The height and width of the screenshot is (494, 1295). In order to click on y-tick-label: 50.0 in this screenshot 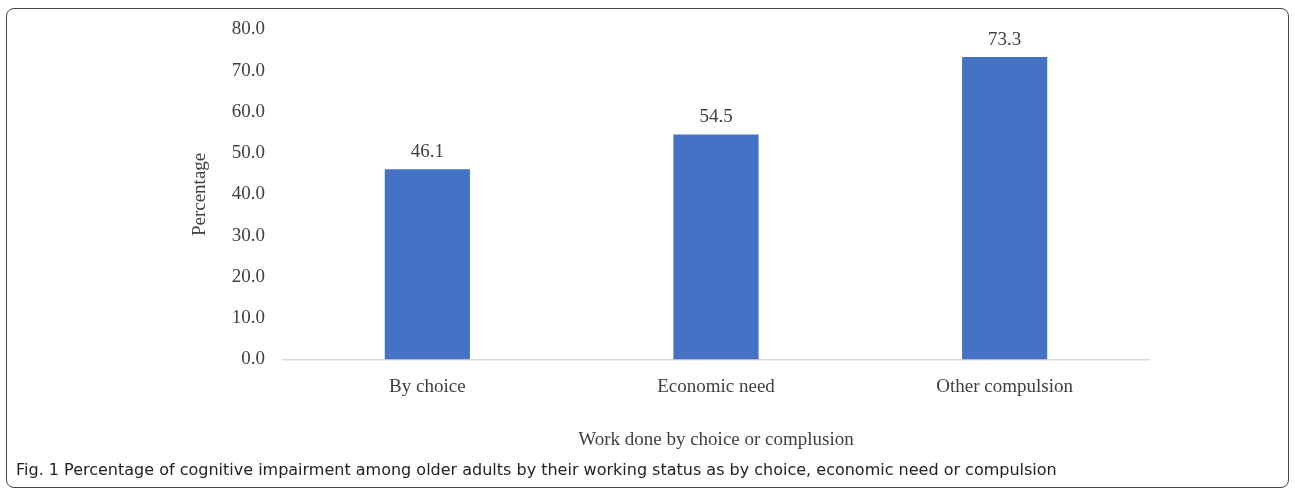, I will do `click(248, 152)`.